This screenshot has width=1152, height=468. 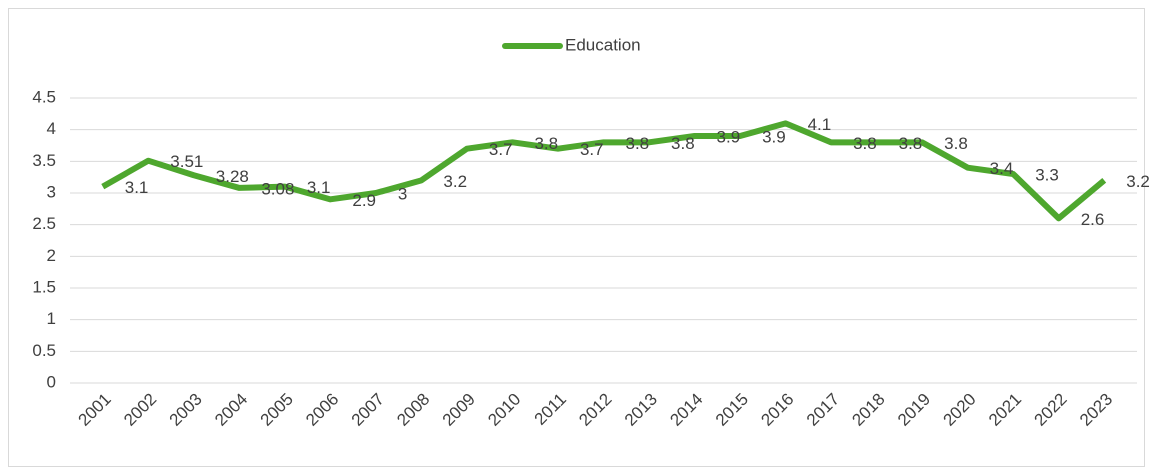 What do you see at coordinates (186, 161) in the screenshot?
I see `data-label: 3.51` at bounding box center [186, 161].